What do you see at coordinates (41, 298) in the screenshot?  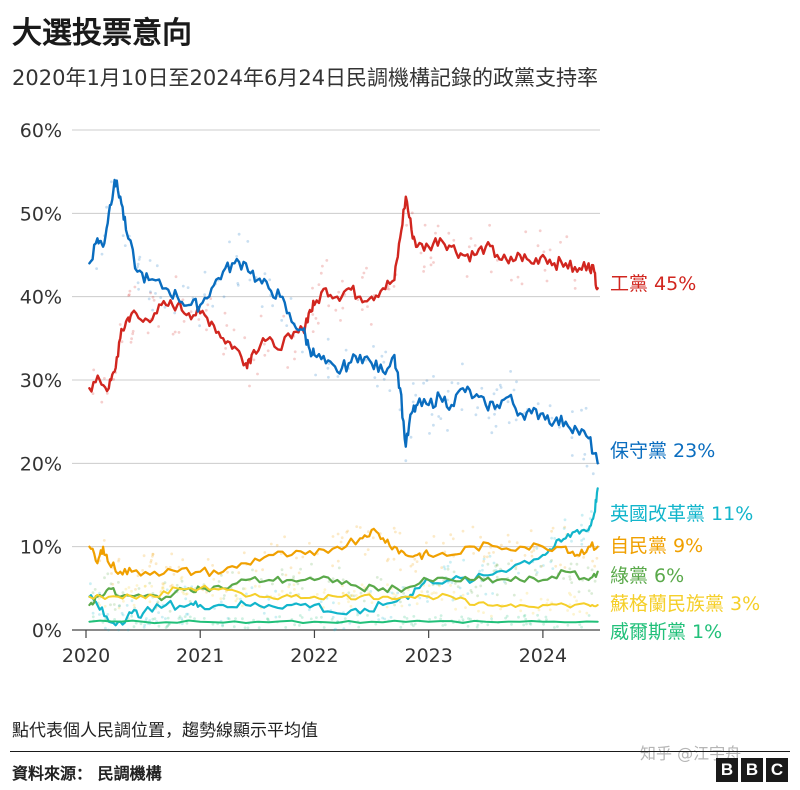 I see `y-tick-label: 40%` at bounding box center [41, 298].